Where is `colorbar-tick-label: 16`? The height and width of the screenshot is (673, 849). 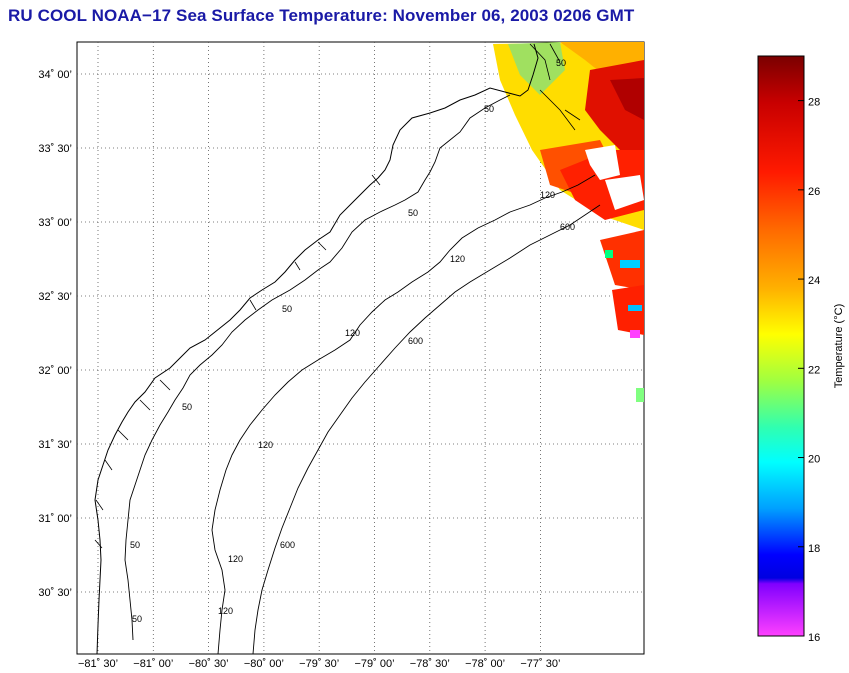
colorbar-tick-label: 16 is located at coordinates (814, 638).